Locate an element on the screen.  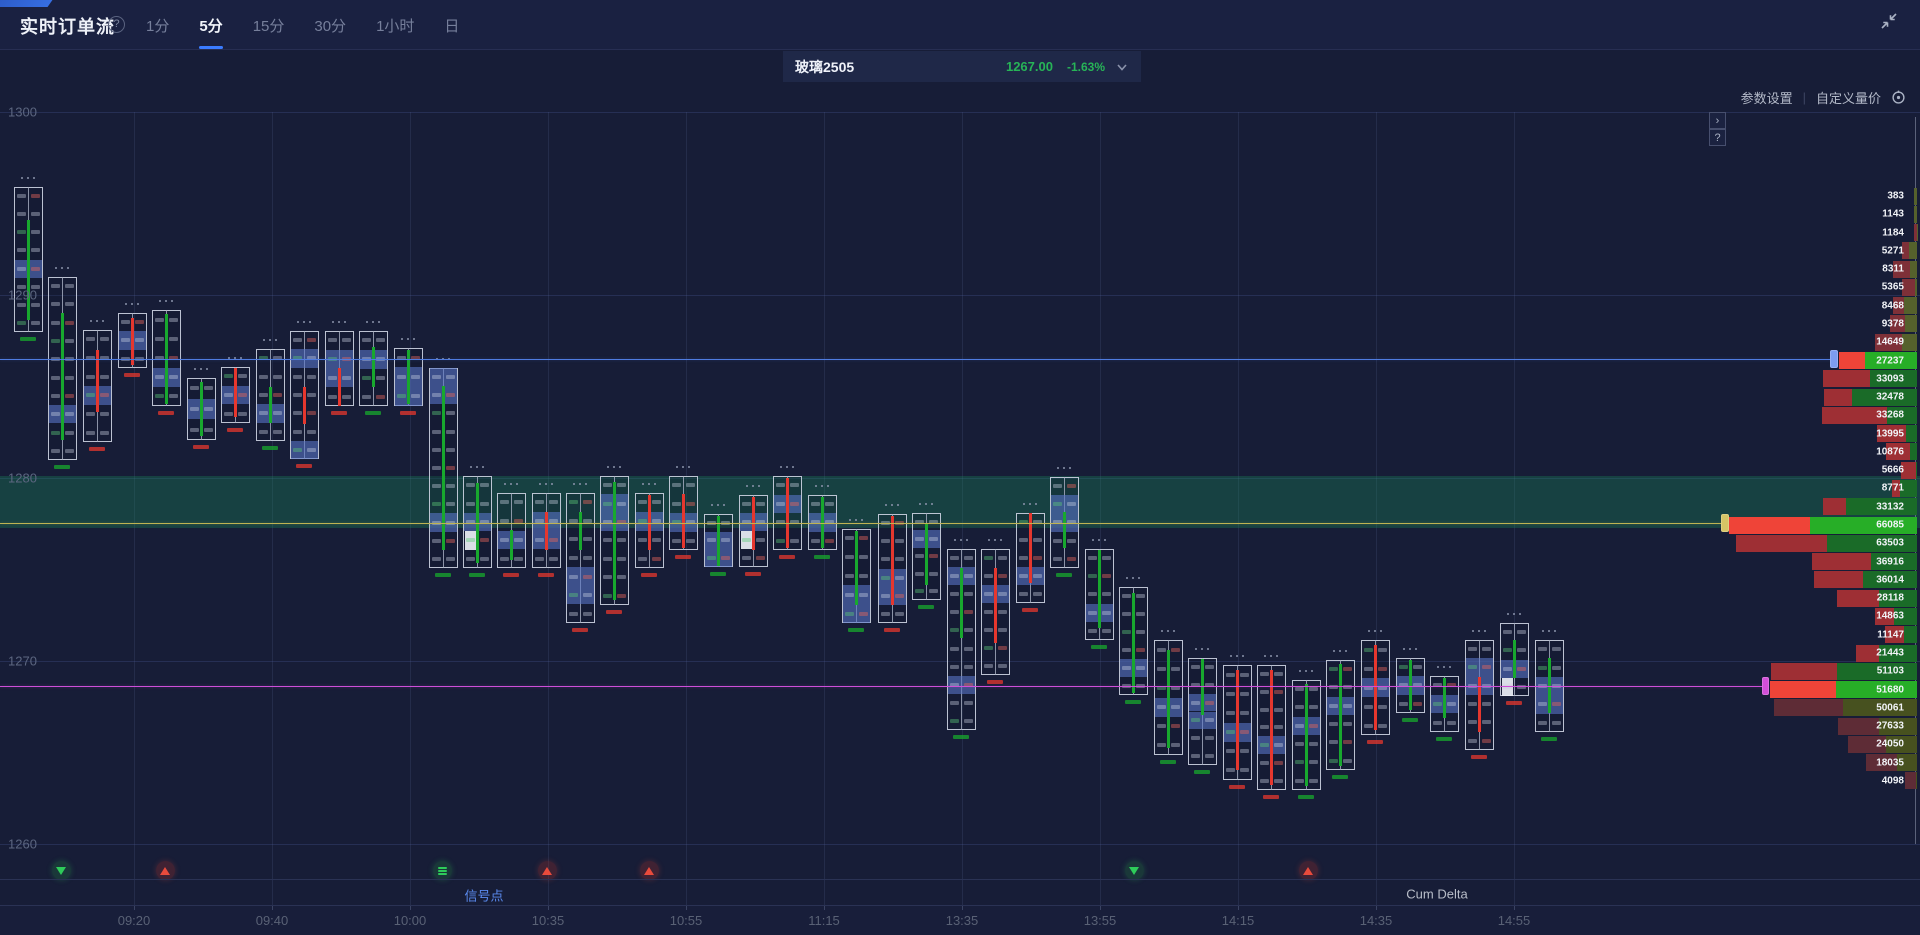
corner-ribbon is located at coordinates (26, 3).